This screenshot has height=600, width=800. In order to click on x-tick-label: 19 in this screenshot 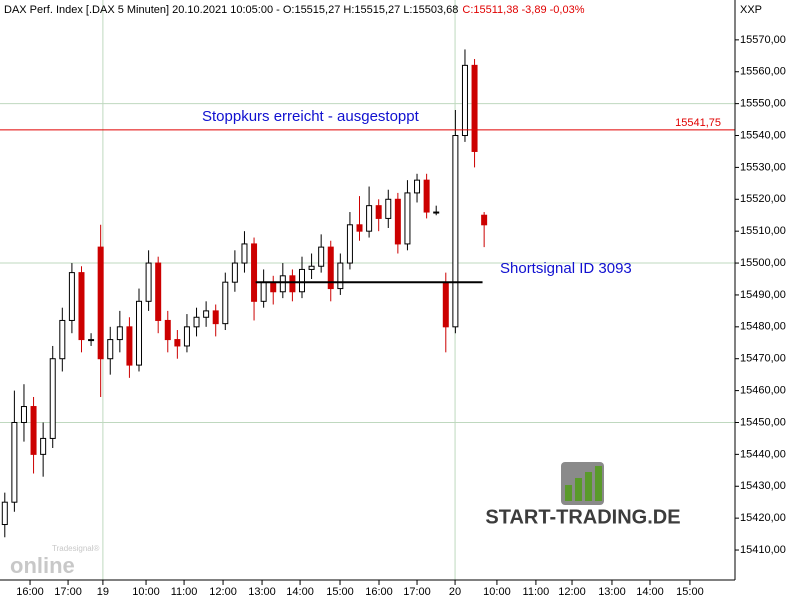, I will do `click(103, 592)`.